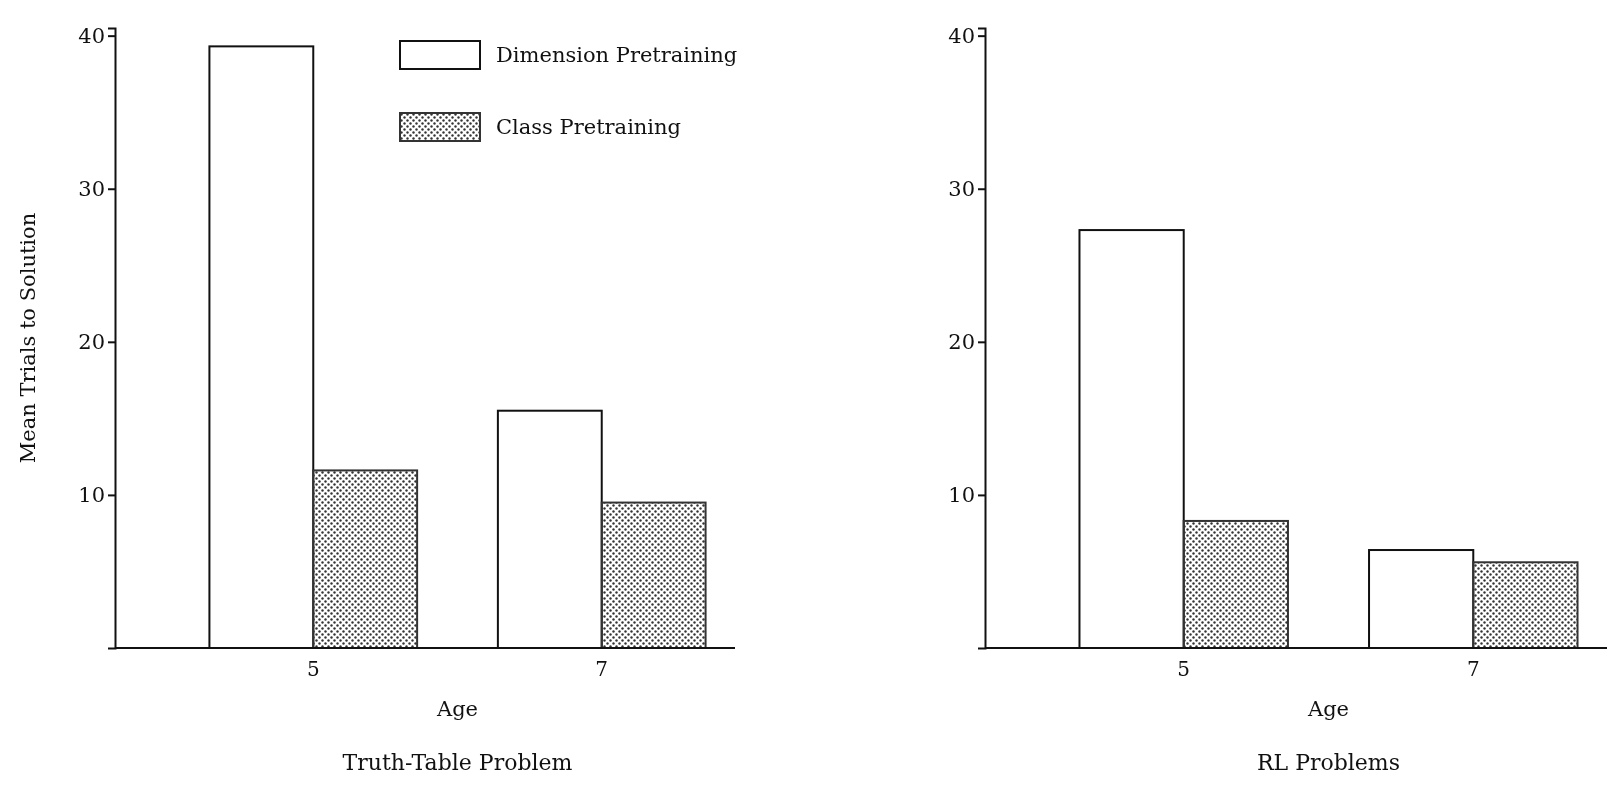 The width and height of the screenshot is (1612, 792). Describe the element at coordinates (589, 127) in the screenshot. I see `legend-label: Class Pretraining` at that location.